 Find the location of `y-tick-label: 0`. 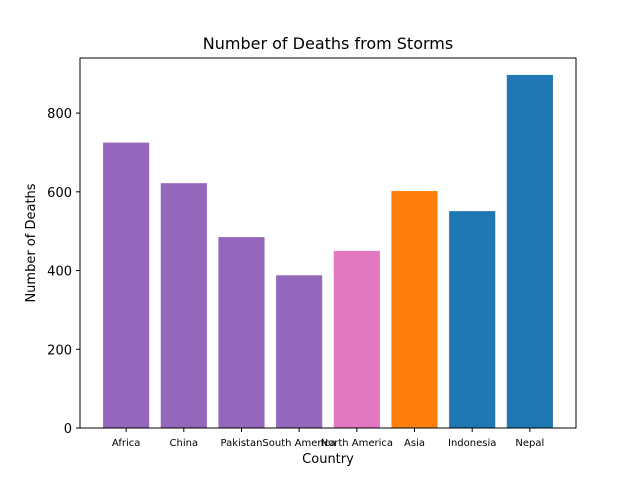

y-tick-label: 0 is located at coordinates (68, 429).